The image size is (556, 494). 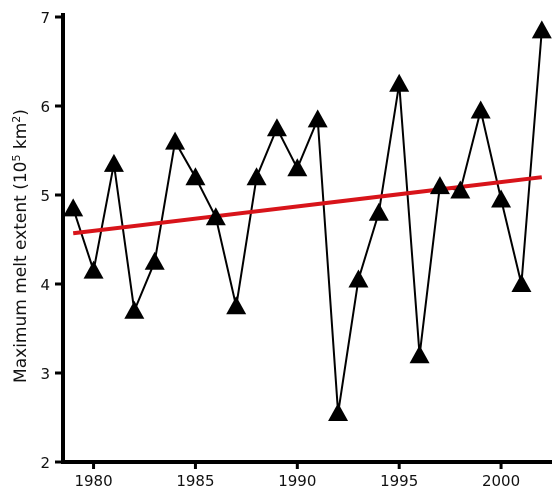 What do you see at coordinates (501, 198) in the screenshot?
I see `data-point-2000` at bounding box center [501, 198].